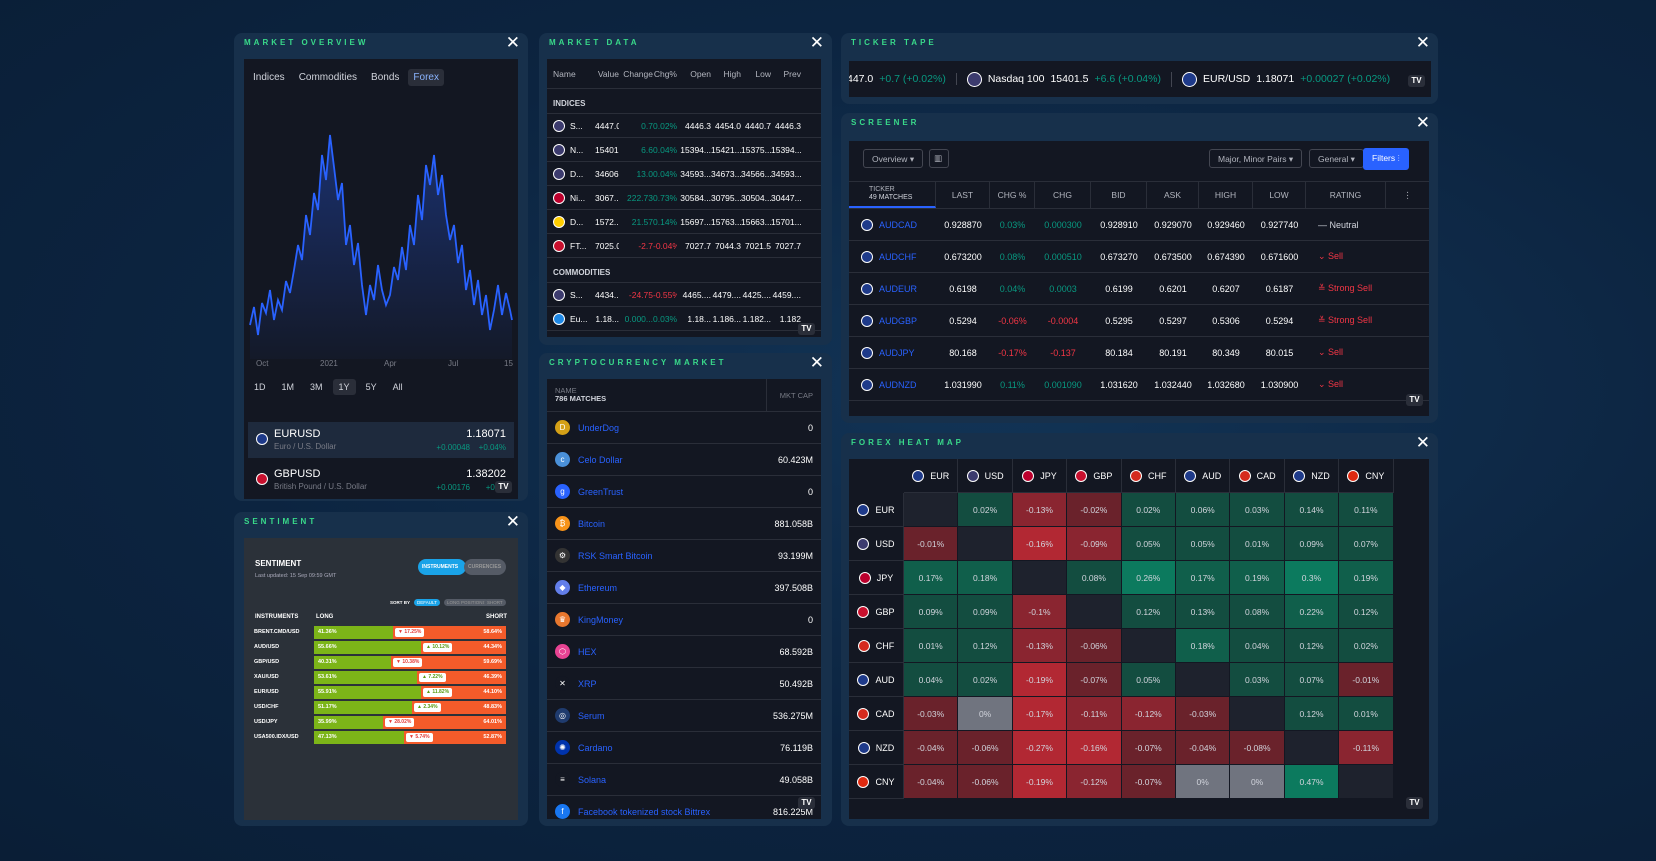 The width and height of the screenshot is (1656, 861). Describe the element at coordinates (1148, 578) in the screenshot. I see `heat-cell: 0.26%` at that location.